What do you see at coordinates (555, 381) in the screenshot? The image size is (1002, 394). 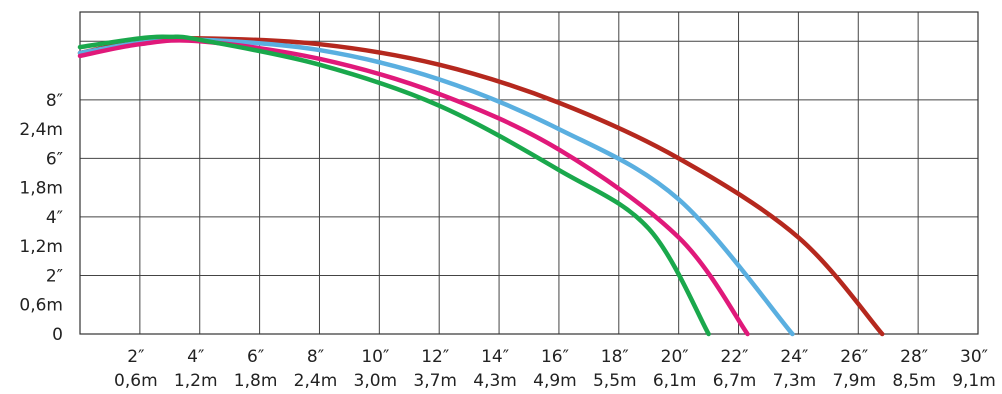 I see `x-tick-label-metric: 4,9m` at bounding box center [555, 381].